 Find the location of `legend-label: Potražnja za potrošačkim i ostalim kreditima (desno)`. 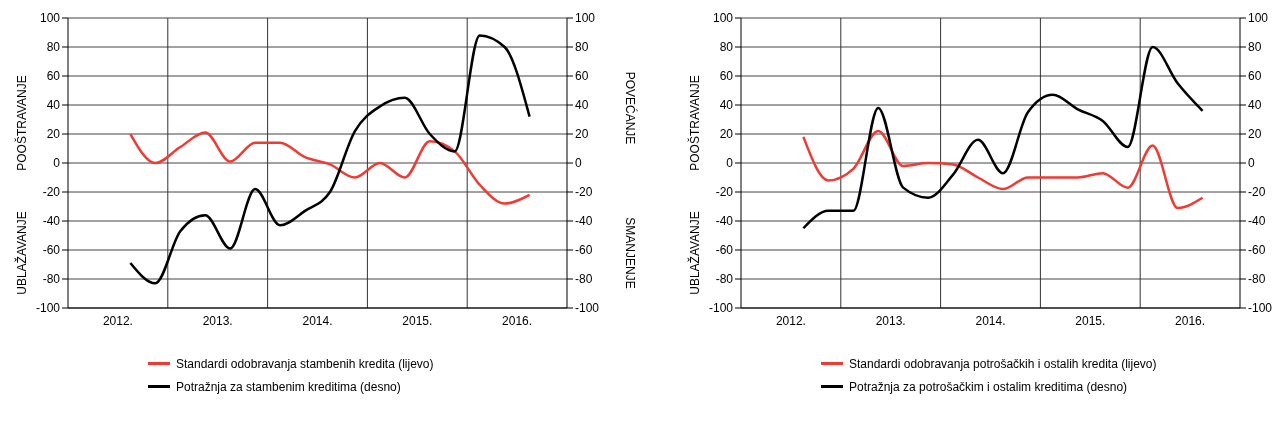

legend-label: Potražnja za potrošačkim i ostalim kreditima (desno) is located at coordinates (988, 386).